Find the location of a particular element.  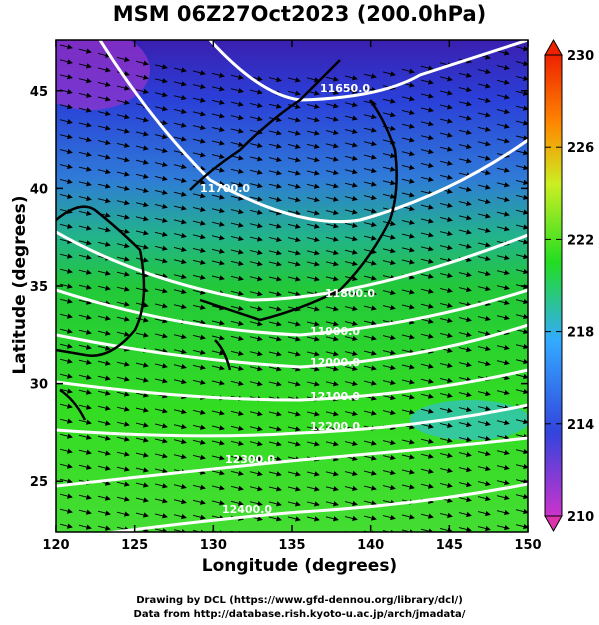

x-tick-label: 130 is located at coordinates (213, 545).